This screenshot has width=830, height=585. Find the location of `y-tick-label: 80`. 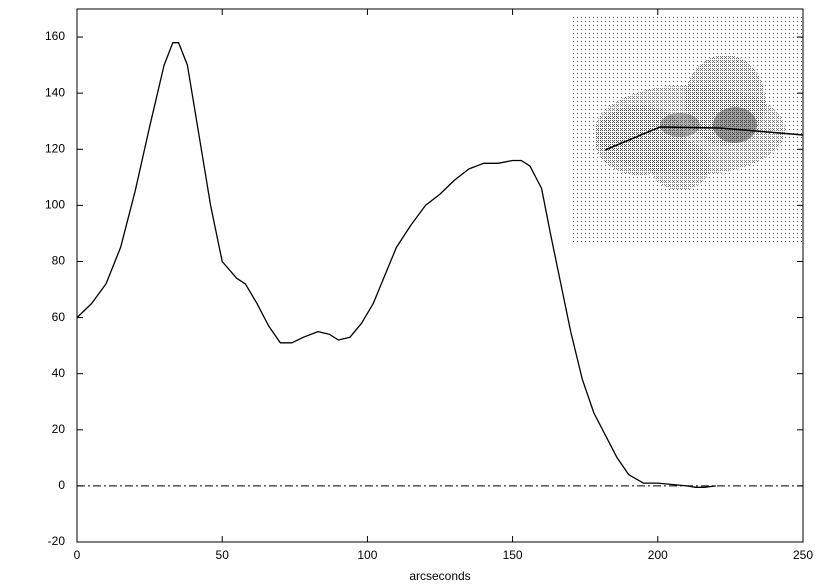

y-tick-label: 80 is located at coordinates (59, 261).